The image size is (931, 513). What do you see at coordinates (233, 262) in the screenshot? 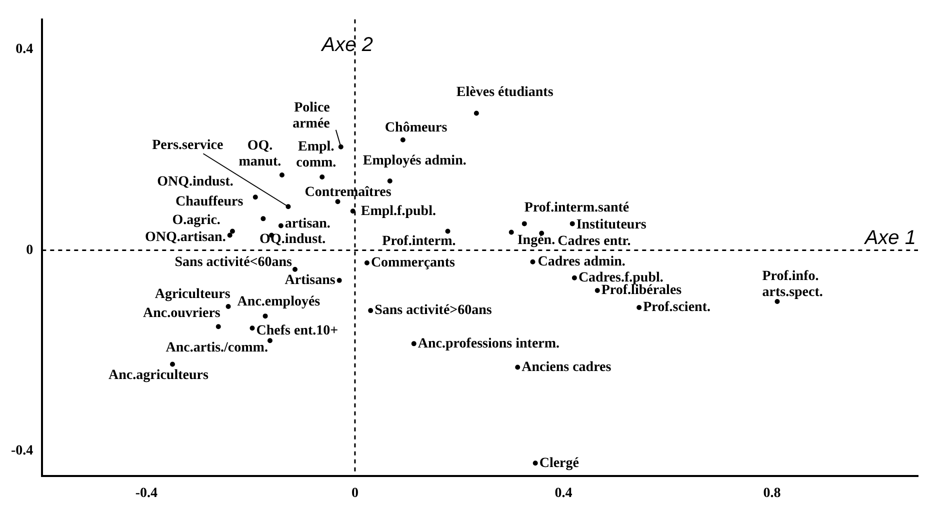
I see `annotation: Sans activité<60ans` at bounding box center [233, 262].